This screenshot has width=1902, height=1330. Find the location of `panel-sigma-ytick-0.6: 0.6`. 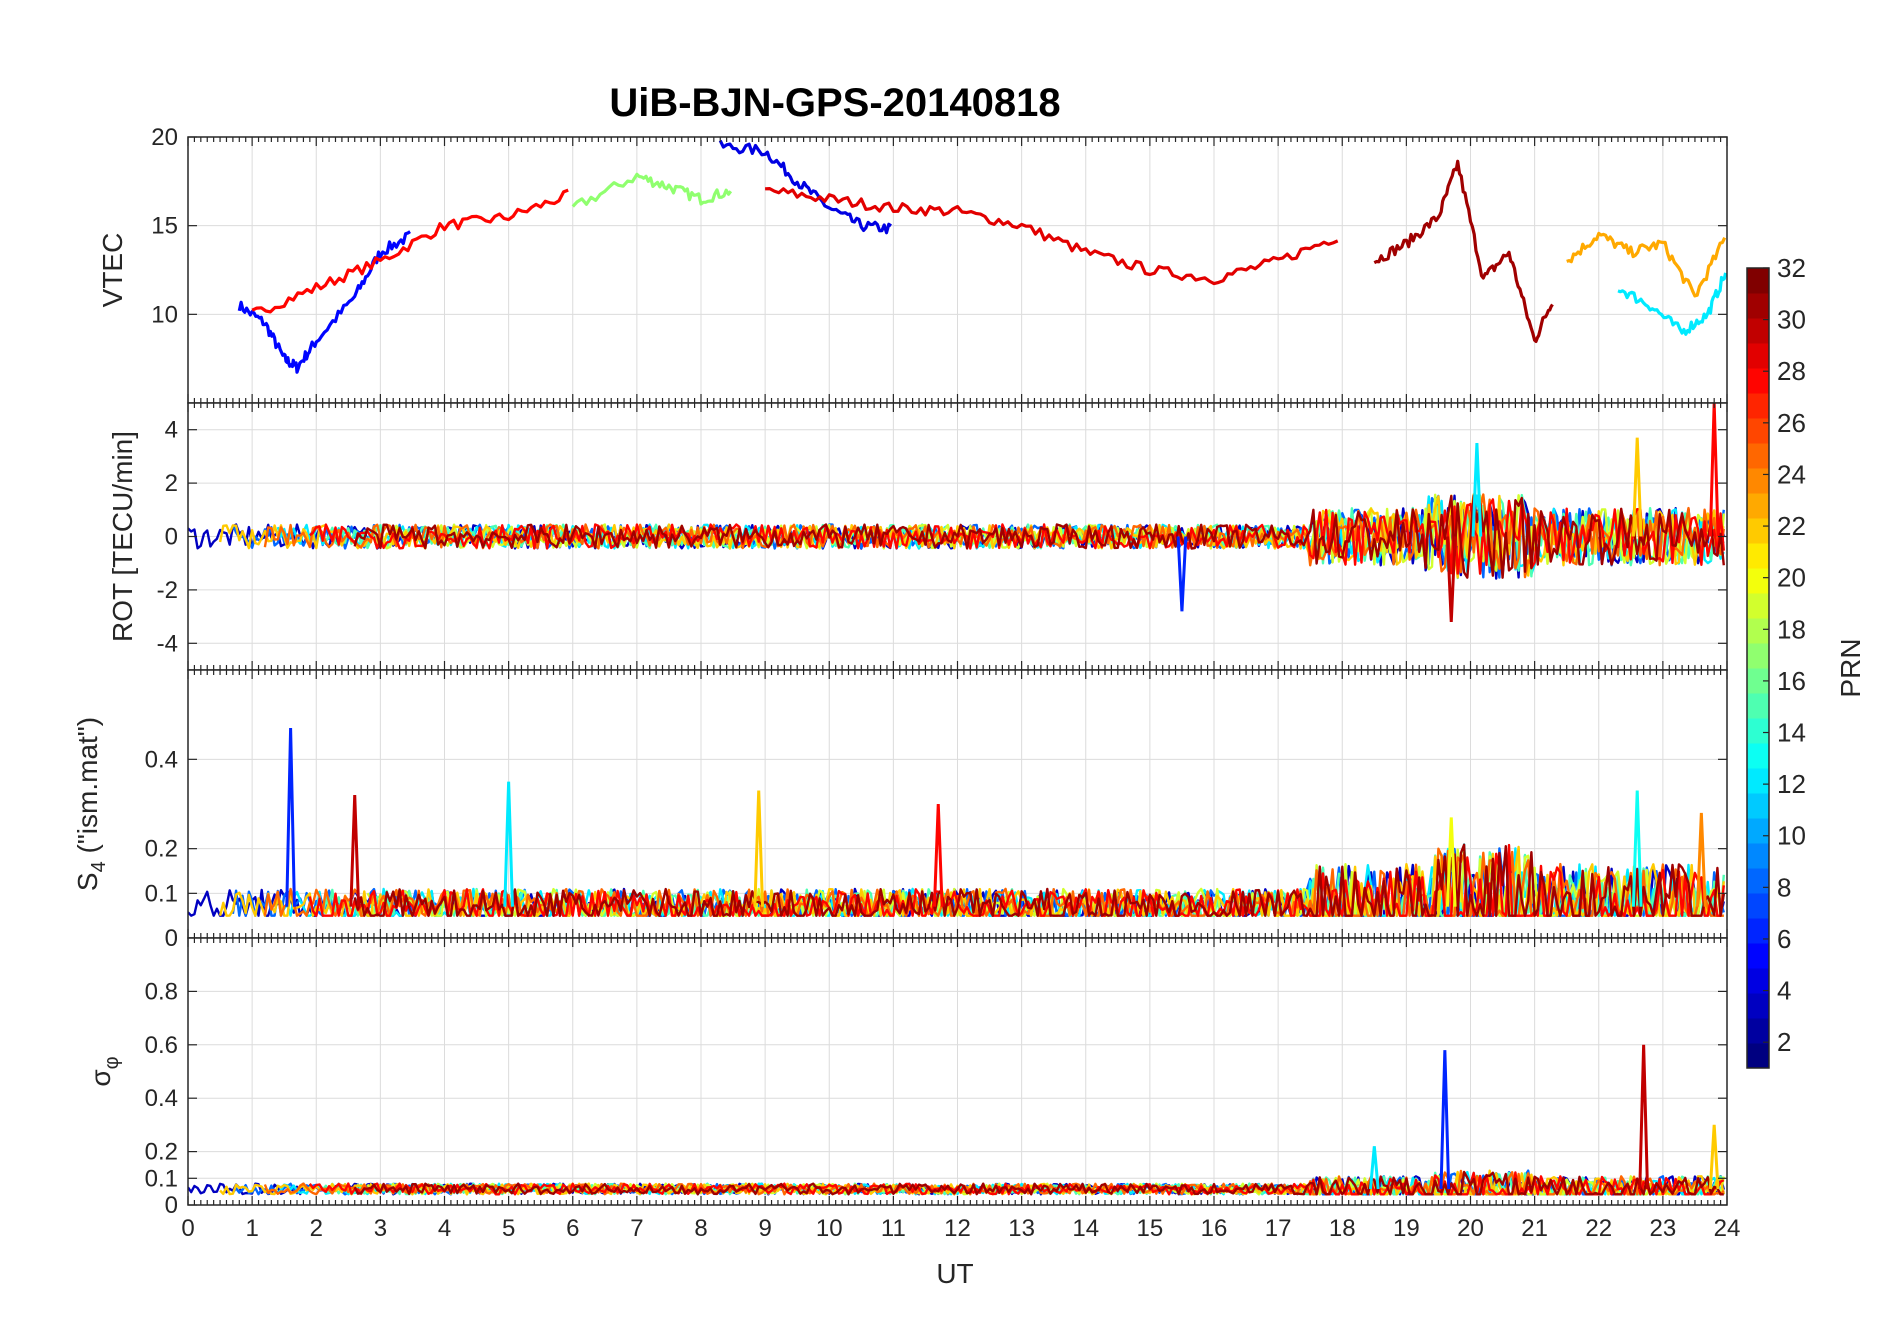

panel-sigma-ytick-0.6: 0.6 is located at coordinates (161, 1045).